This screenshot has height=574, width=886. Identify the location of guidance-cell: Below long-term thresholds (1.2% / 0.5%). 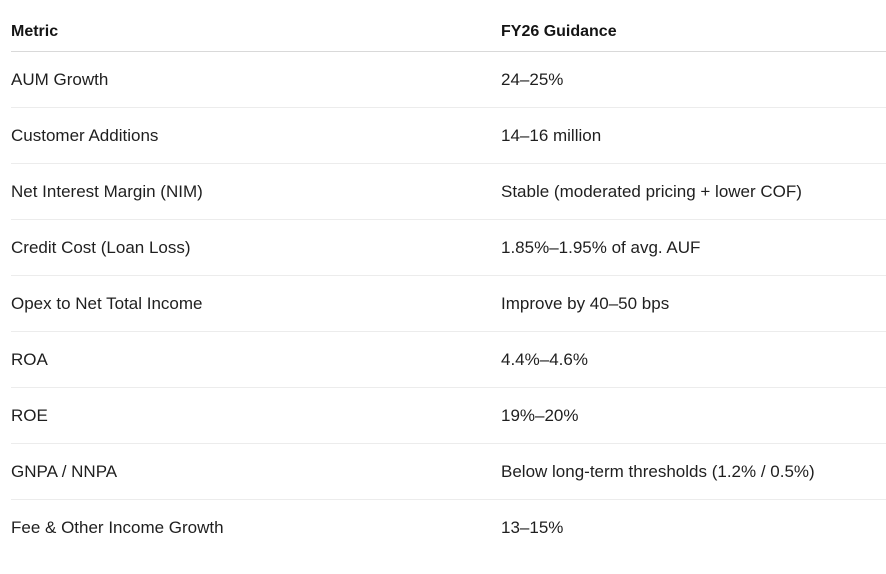
(693, 471).